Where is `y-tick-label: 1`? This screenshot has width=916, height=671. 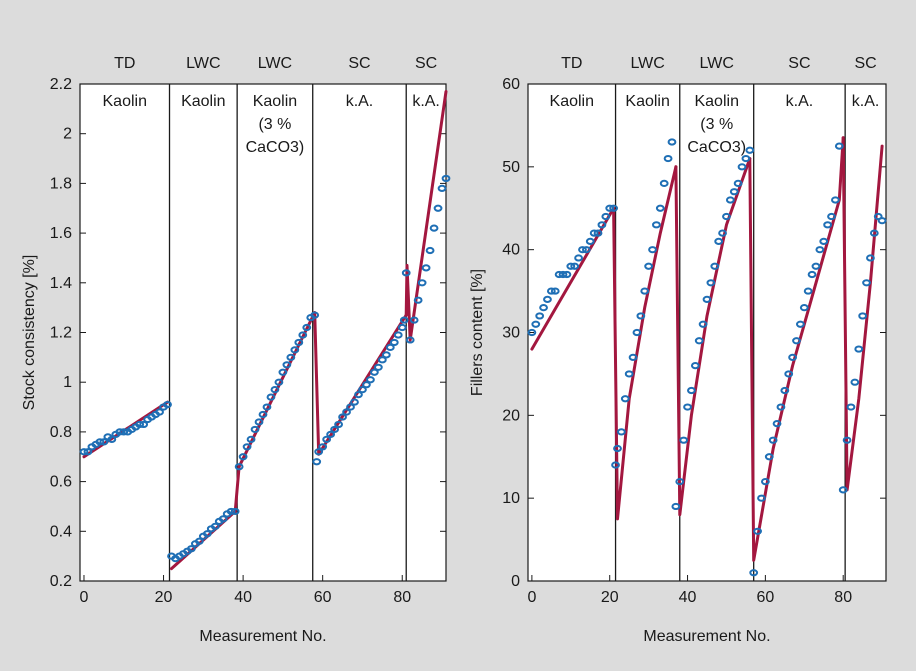 y-tick-label: 1 is located at coordinates (67, 382).